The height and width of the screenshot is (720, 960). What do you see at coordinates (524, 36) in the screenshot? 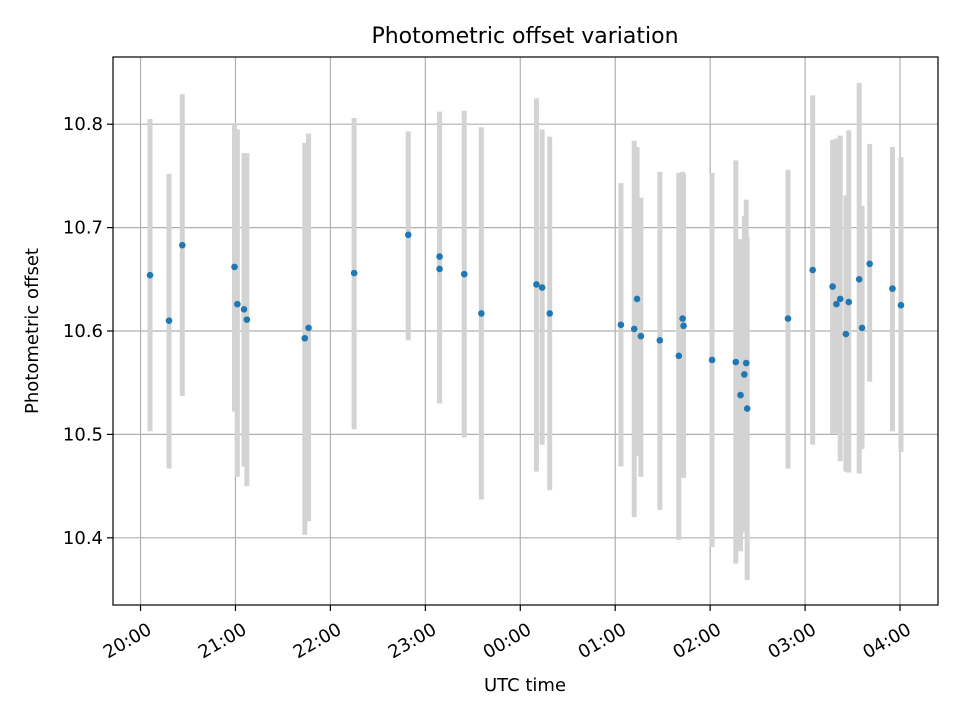
I see `chart-title: Photometric offset variation` at bounding box center [524, 36].